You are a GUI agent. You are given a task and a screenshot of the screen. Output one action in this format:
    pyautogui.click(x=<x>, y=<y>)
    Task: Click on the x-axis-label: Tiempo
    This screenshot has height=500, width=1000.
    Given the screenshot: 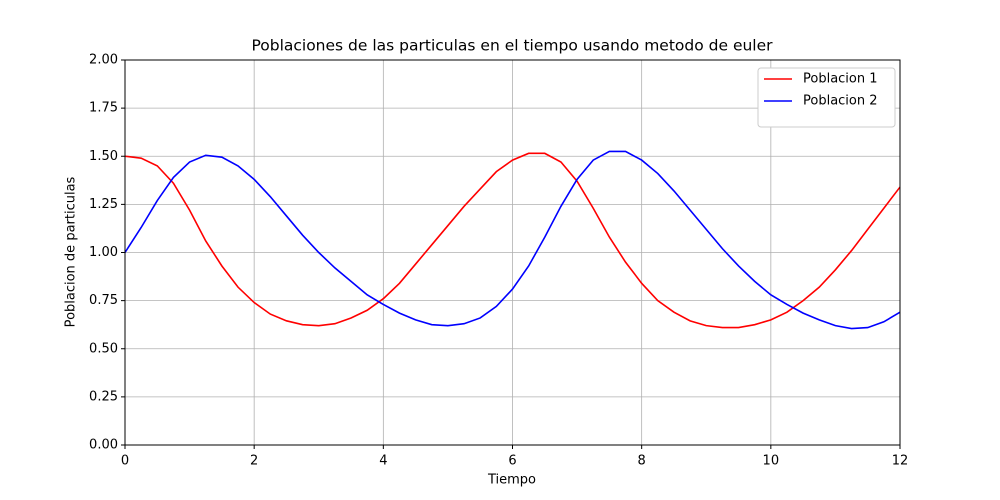 What is the action you would take?
    pyautogui.click(x=511, y=480)
    